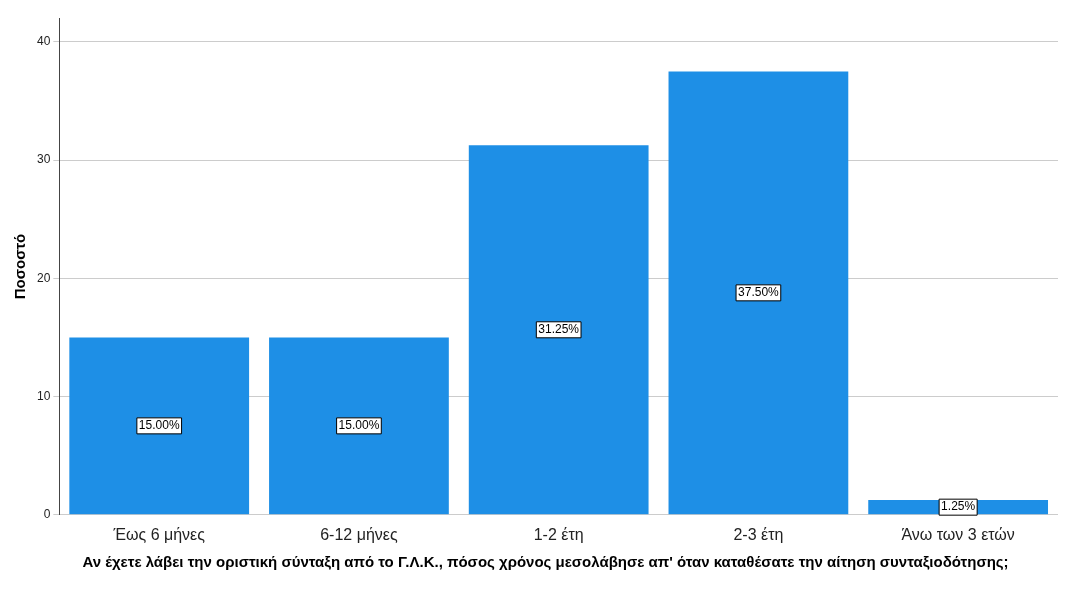  I want to click on x-tick-label: 6-12 μήνες, so click(359, 534).